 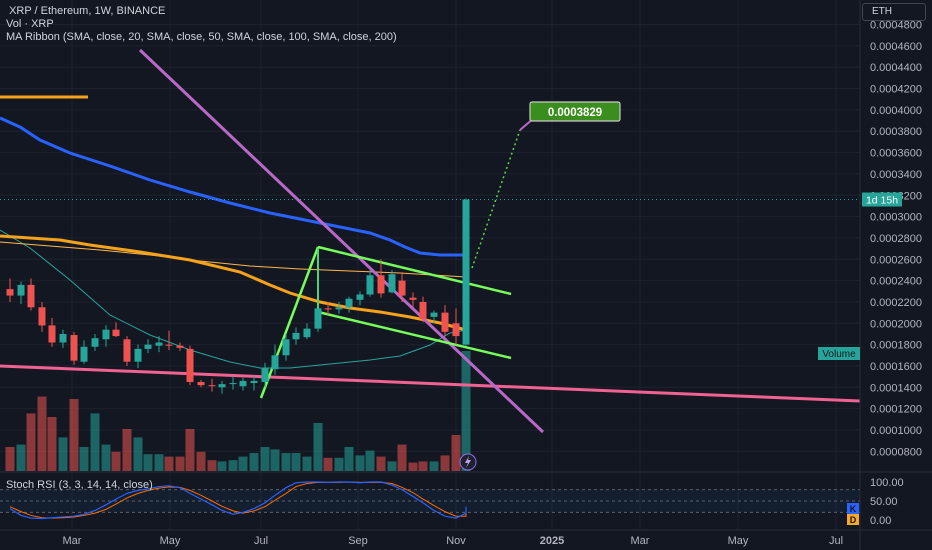 I want to click on price-tick-label: 0.0001400, so click(x=896, y=388).